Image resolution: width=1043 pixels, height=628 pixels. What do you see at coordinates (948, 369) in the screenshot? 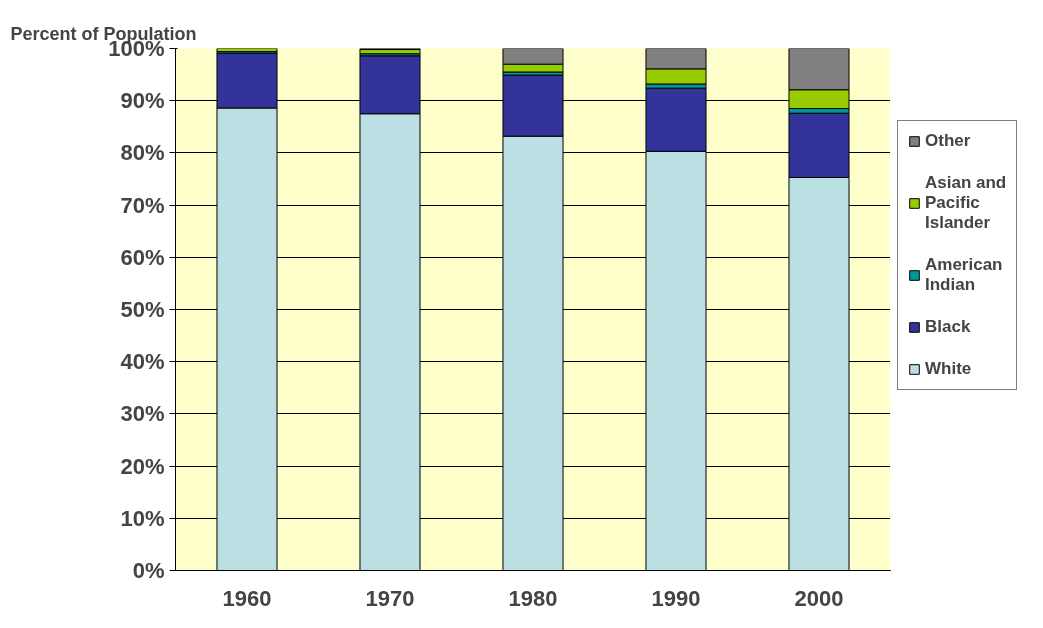
I see `legend-label: White` at bounding box center [948, 369].